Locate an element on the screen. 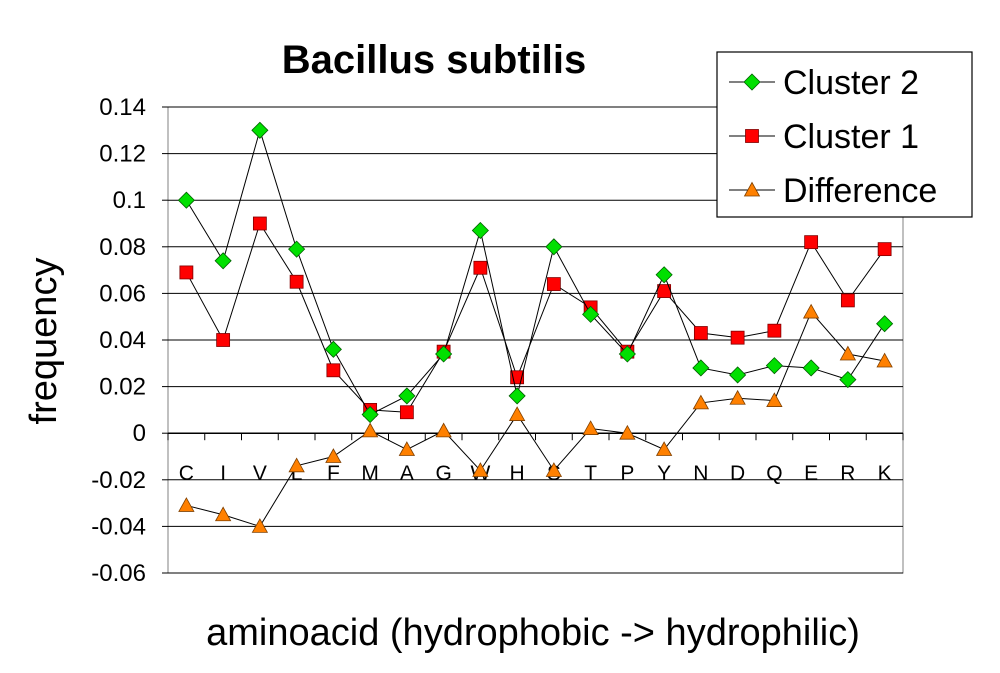 The width and height of the screenshot is (1000, 673). y-tick-label: 0.1 is located at coordinates (129, 200).